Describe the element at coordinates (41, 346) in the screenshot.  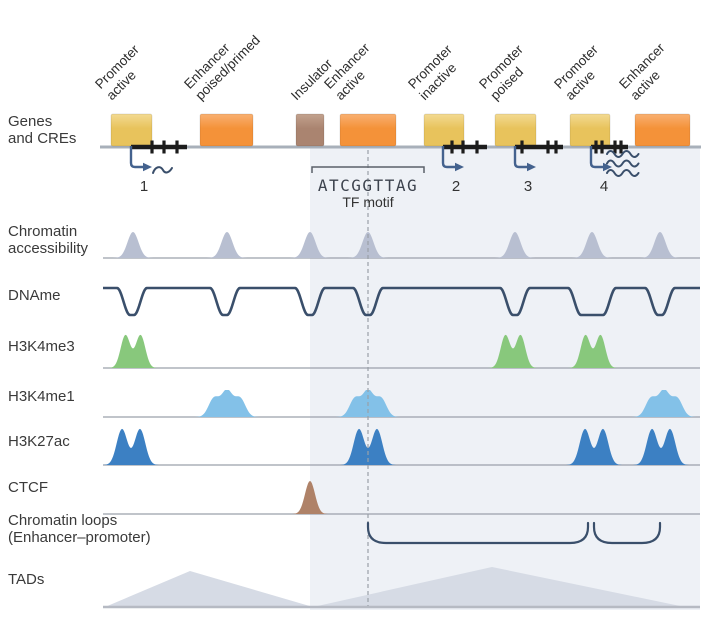
I see `row-label-h3k4me3: H3K4me3` at that location.